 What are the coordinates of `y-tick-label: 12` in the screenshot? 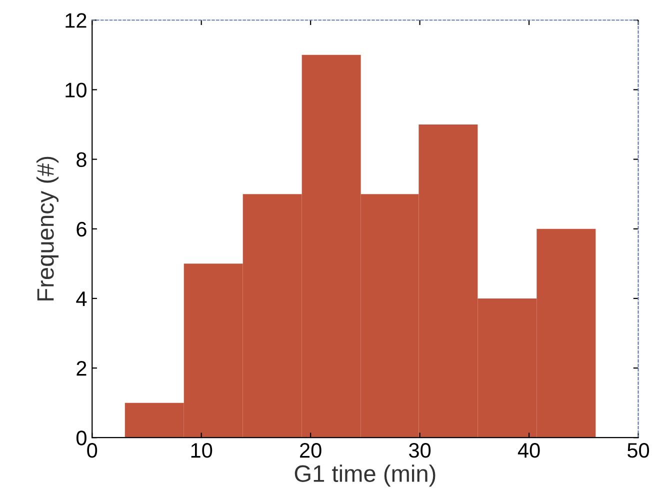 It's located at (76, 20).